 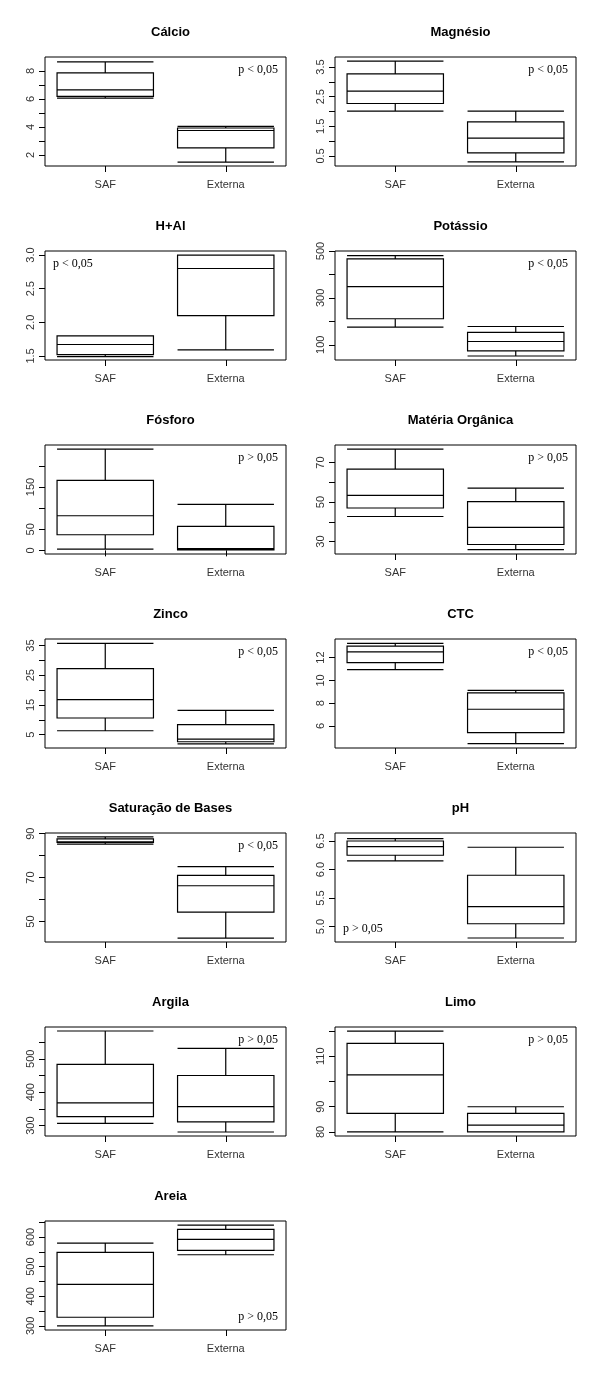 What do you see at coordinates (29, 322) in the screenshot?
I see `y-tick-label: 2.0` at bounding box center [29, 322].